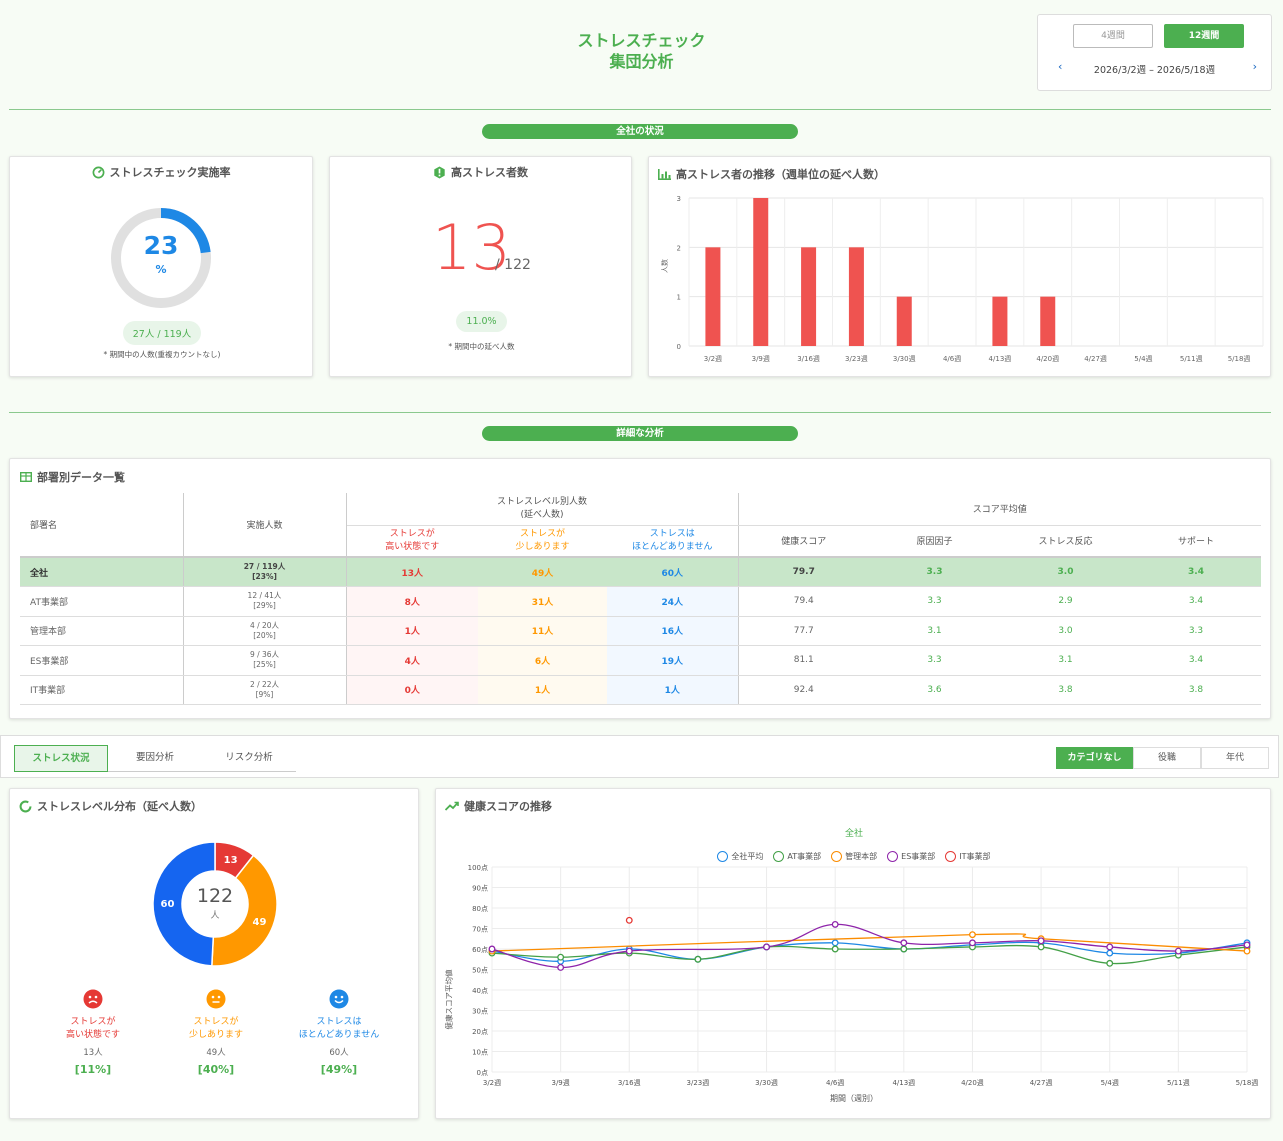 This screenshot has height=1141, width=1283. Describe the element at coordinates (265, 525) in the screenshot. I see `header-count: 実施人数` at that location.